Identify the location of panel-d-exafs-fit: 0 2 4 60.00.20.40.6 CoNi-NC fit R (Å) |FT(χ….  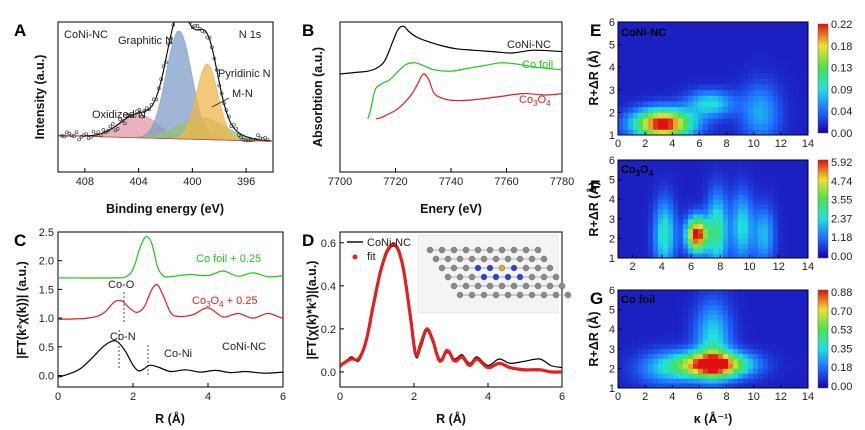
(438, 328).